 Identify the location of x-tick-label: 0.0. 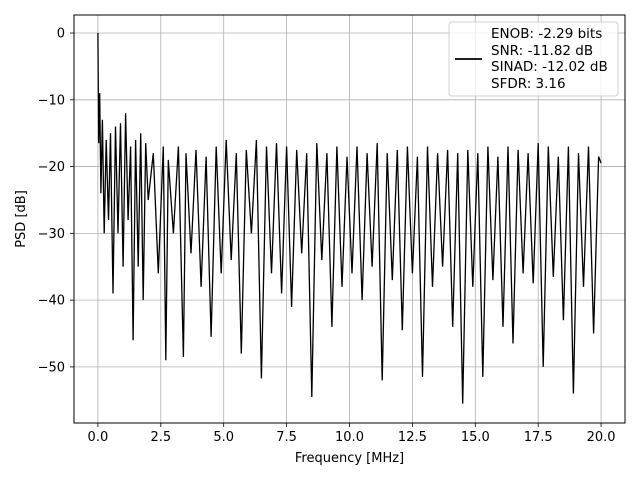
(98, 437).